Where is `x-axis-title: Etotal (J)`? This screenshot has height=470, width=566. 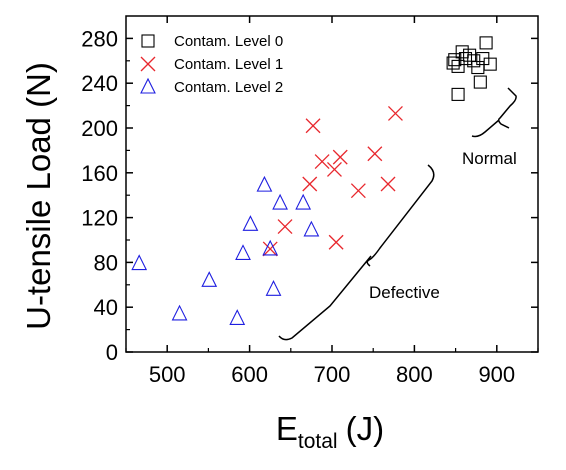
x-axis-title: Etotal (J) is located at coordinates (330, 431).